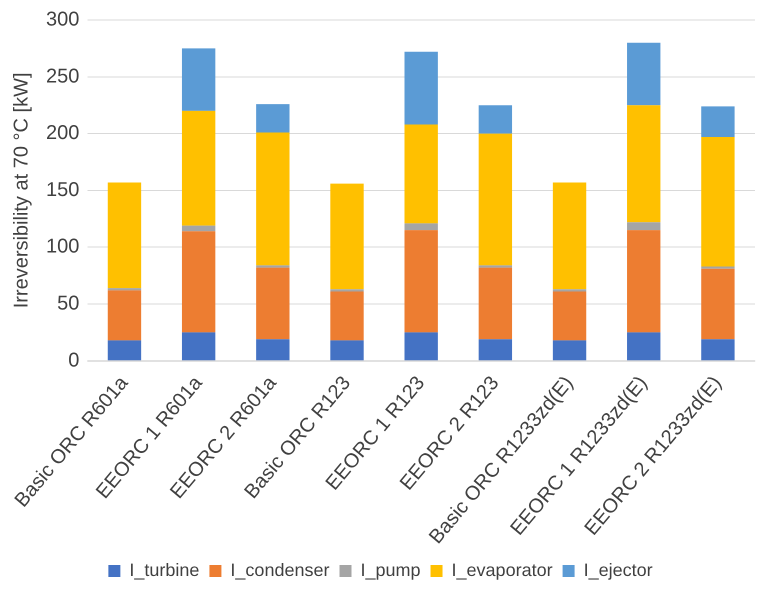 Image resolution: width=771 pixels, height=590 pixels. What do you see at coordinates (390, 570) in the screenshot?
I see `legend-label: I_pump` at bounding box center [390, 570].